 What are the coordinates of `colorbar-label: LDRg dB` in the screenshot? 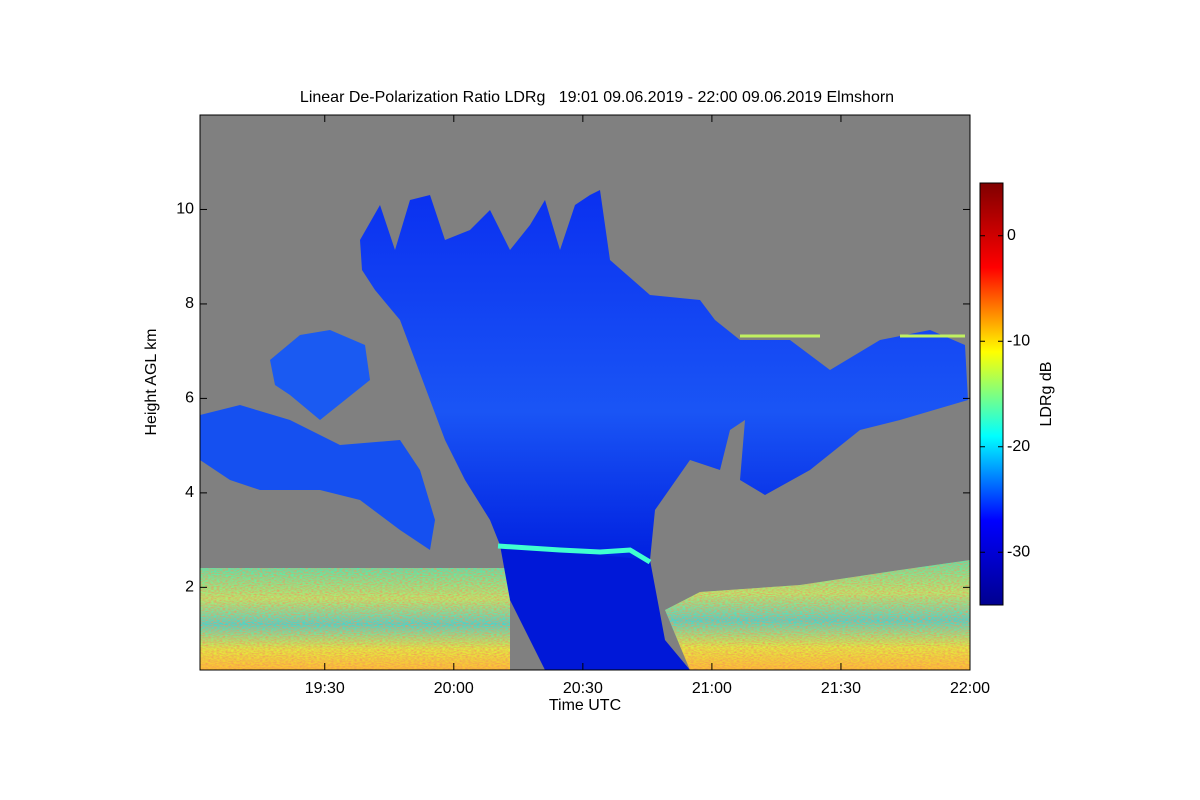 It's located at (1046, 394).